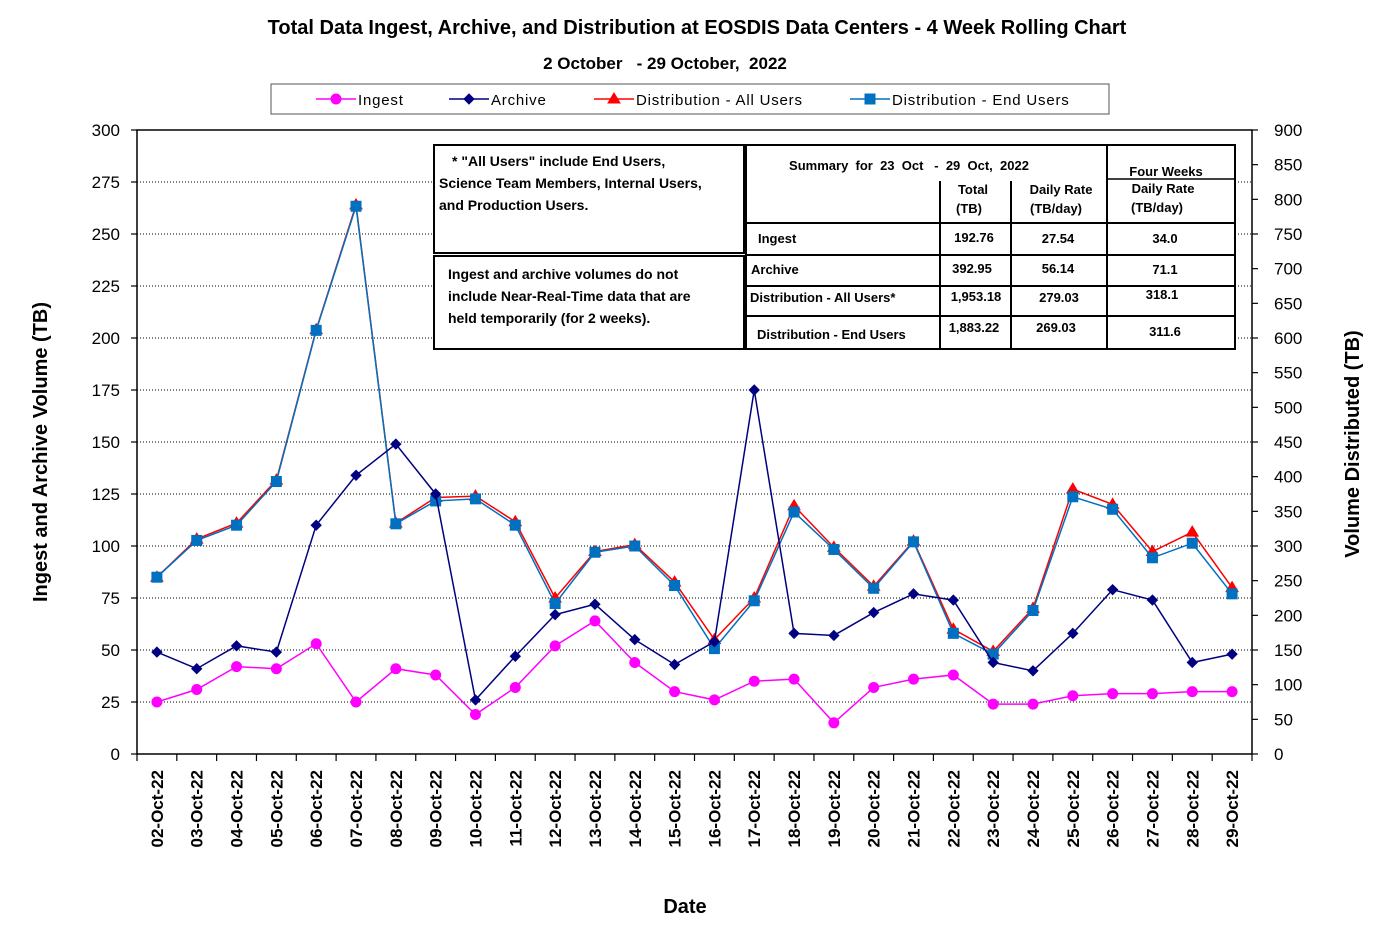 The image size is (1376, 949). Describe the element at coordinates (356, 808) in the screenshot. I see `x-tick-label: 07-Oct-22` at that location.